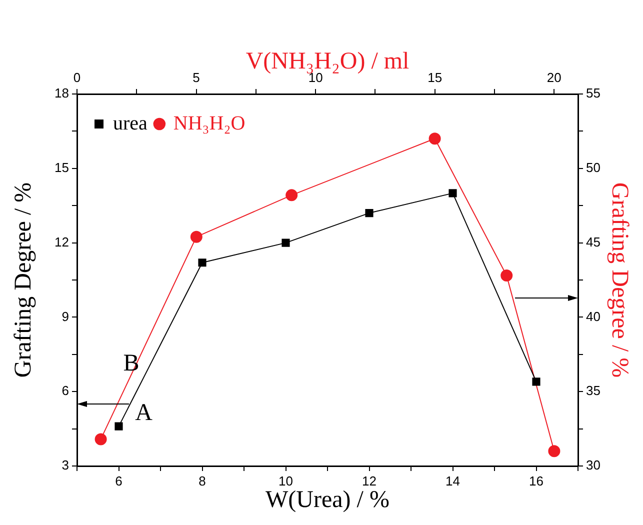  What do you see at coordinates (209, 123) in the screenshot?
I see `legend-label: NH₃H₂O` at bounding box center [209, 123].